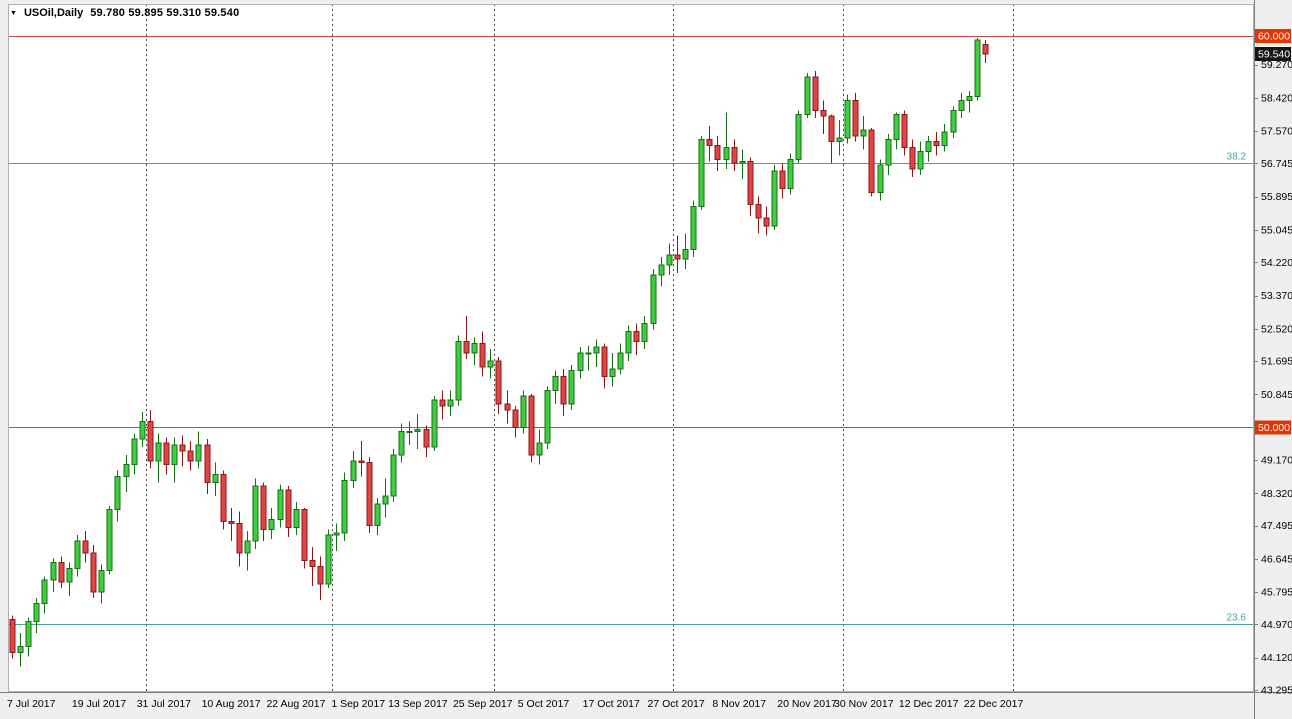  I want to click on time-axis-label: 12 Dec 2017, so click(929, 704).